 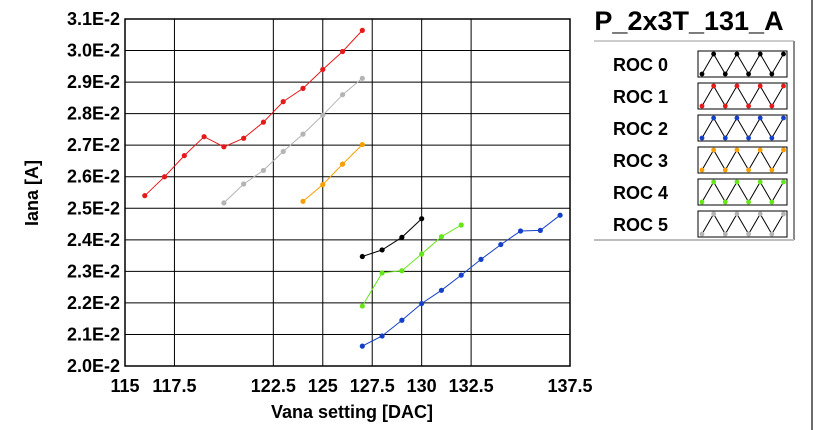 What do you see at coordinates (124, 386) in the screenshot?
I see `x-tick-label: 115` at bounding box center [124, 386].